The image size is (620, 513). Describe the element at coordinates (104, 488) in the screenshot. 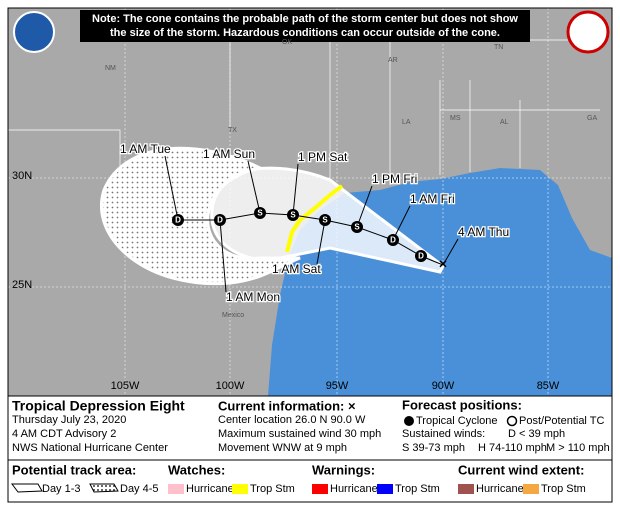

I see `day45-icon` at that location.